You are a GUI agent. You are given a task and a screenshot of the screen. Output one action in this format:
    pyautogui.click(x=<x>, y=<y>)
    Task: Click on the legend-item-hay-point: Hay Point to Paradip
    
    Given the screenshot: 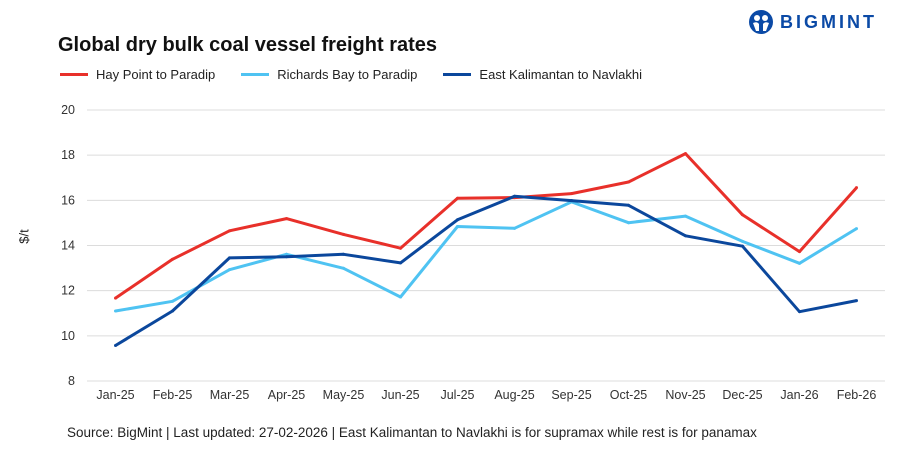 What is the action you would take?
    pyautogui.click(x=137, y=74)
    